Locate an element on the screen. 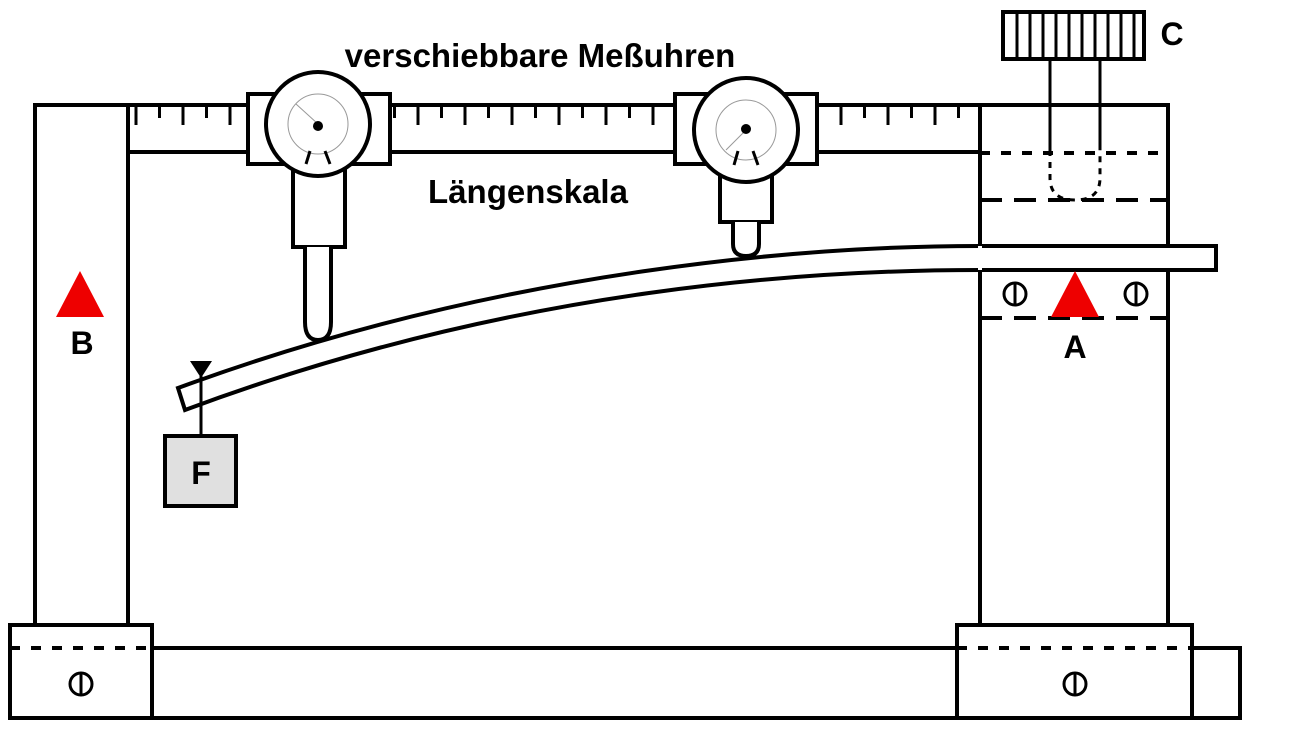  right-foot is located at coordinates (1074, 671).